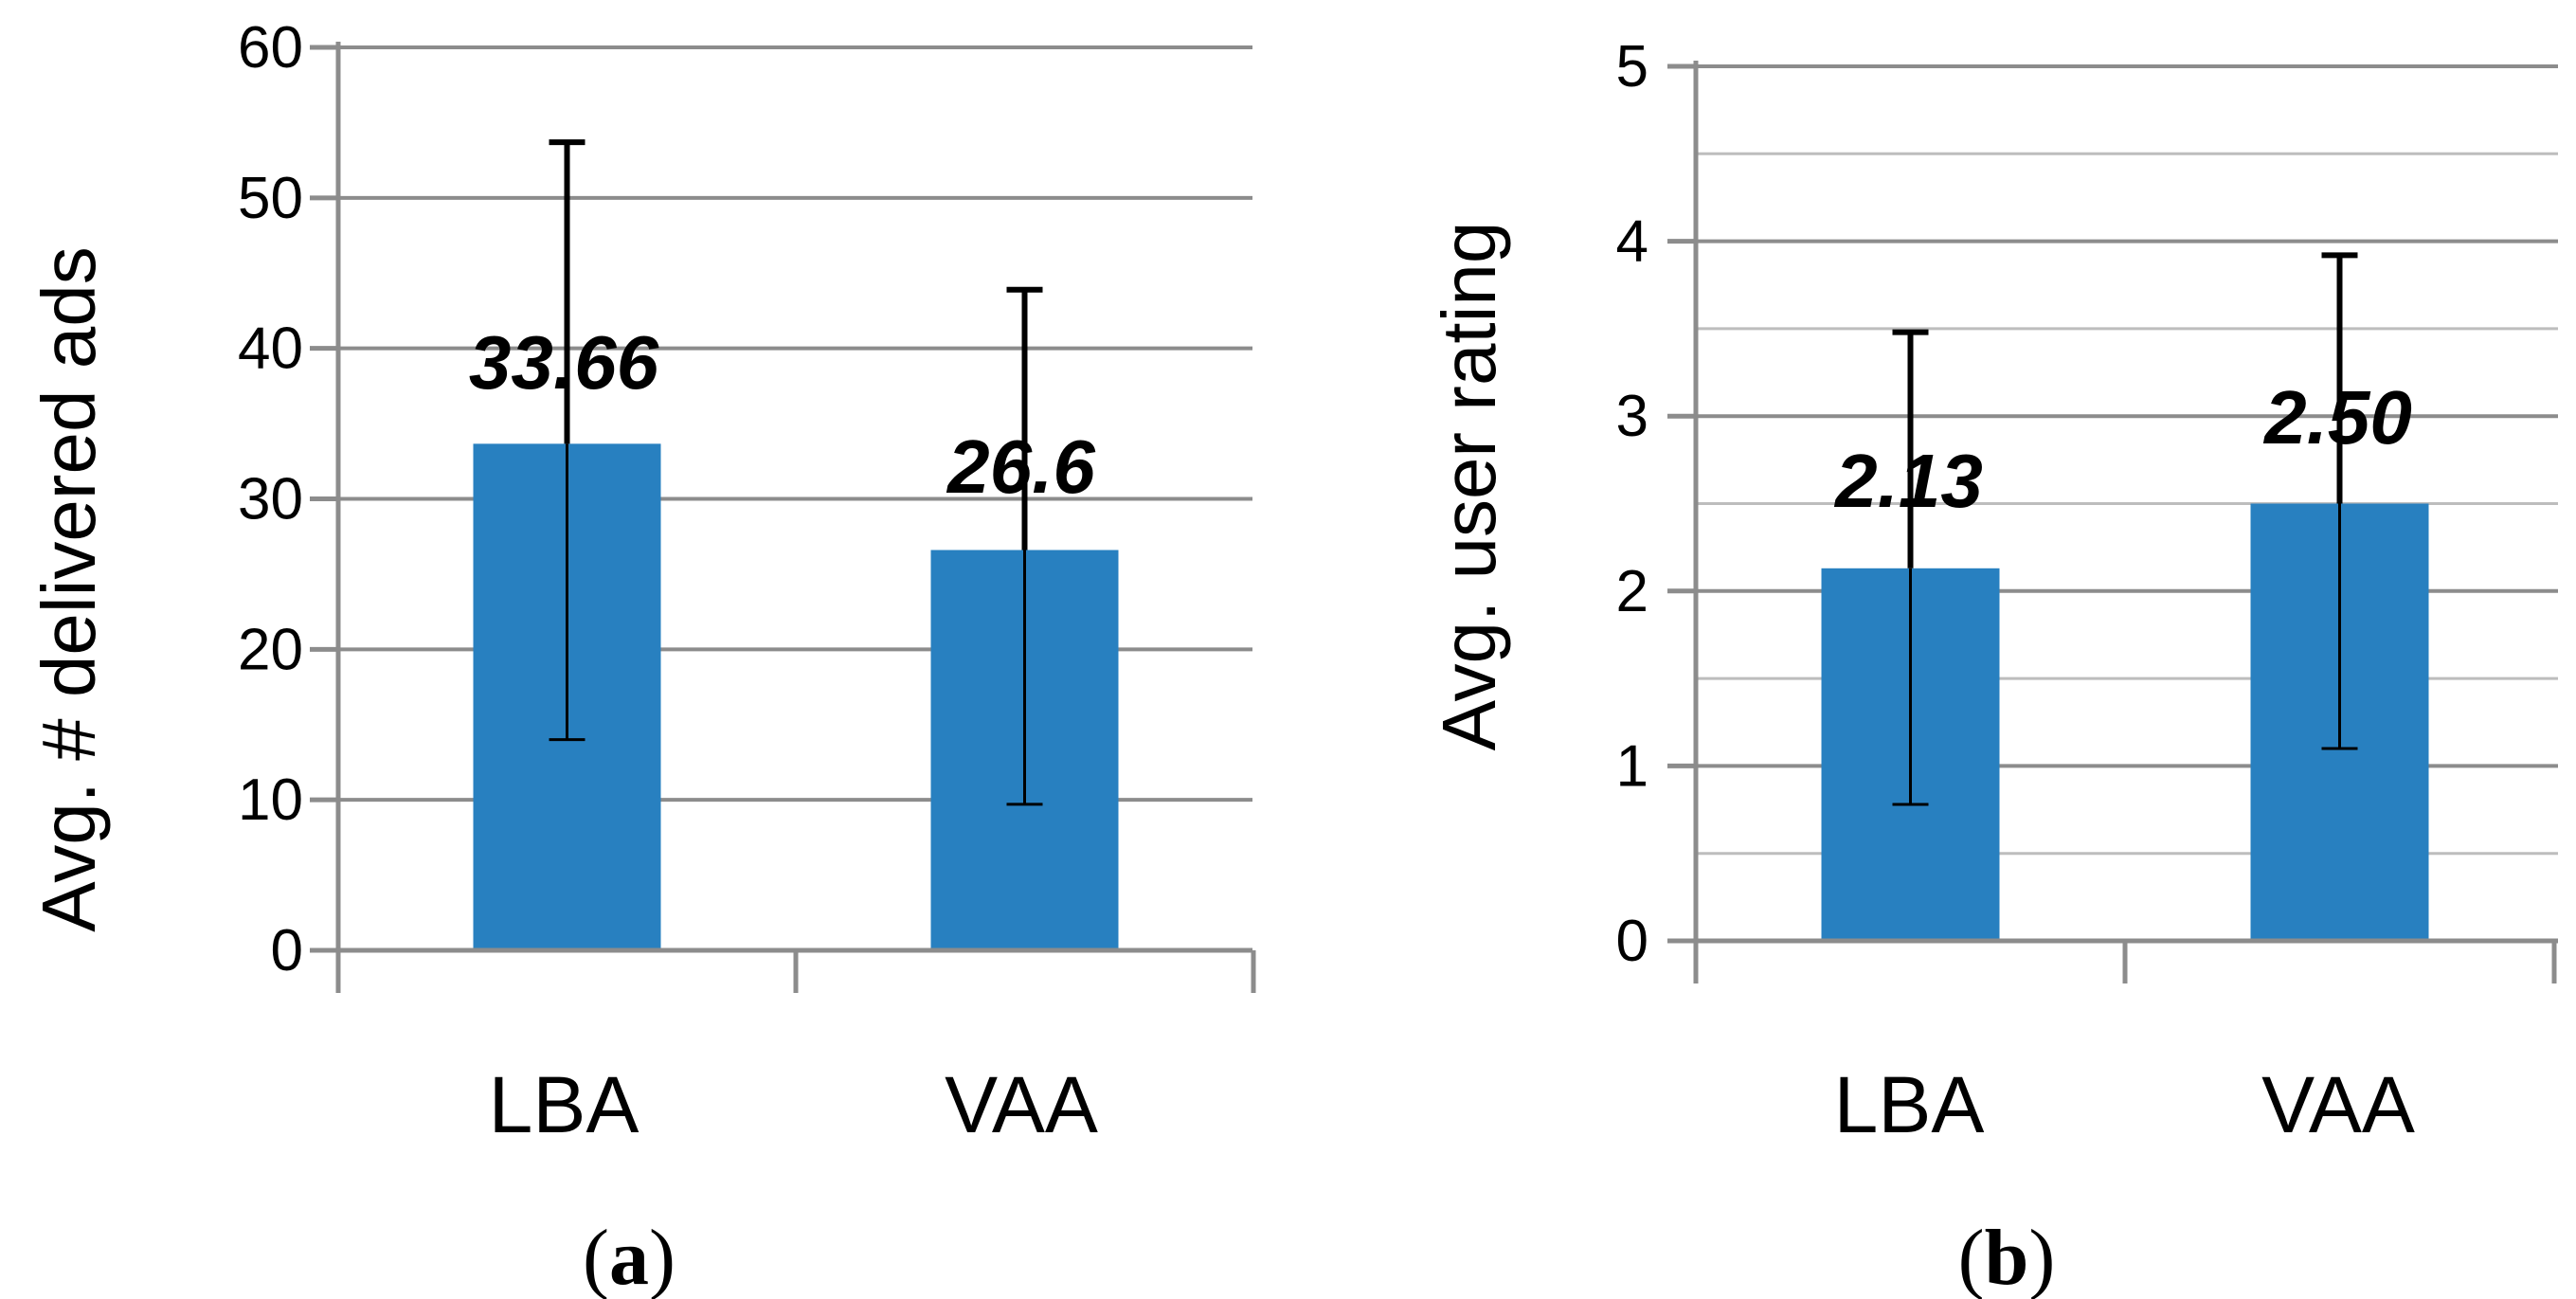 The height and width of the screenshot is (1299, 2576). Describe the element at coordinates (596, 1256) in the screenshot. I see `panel-a-caption-open: (` at that location.